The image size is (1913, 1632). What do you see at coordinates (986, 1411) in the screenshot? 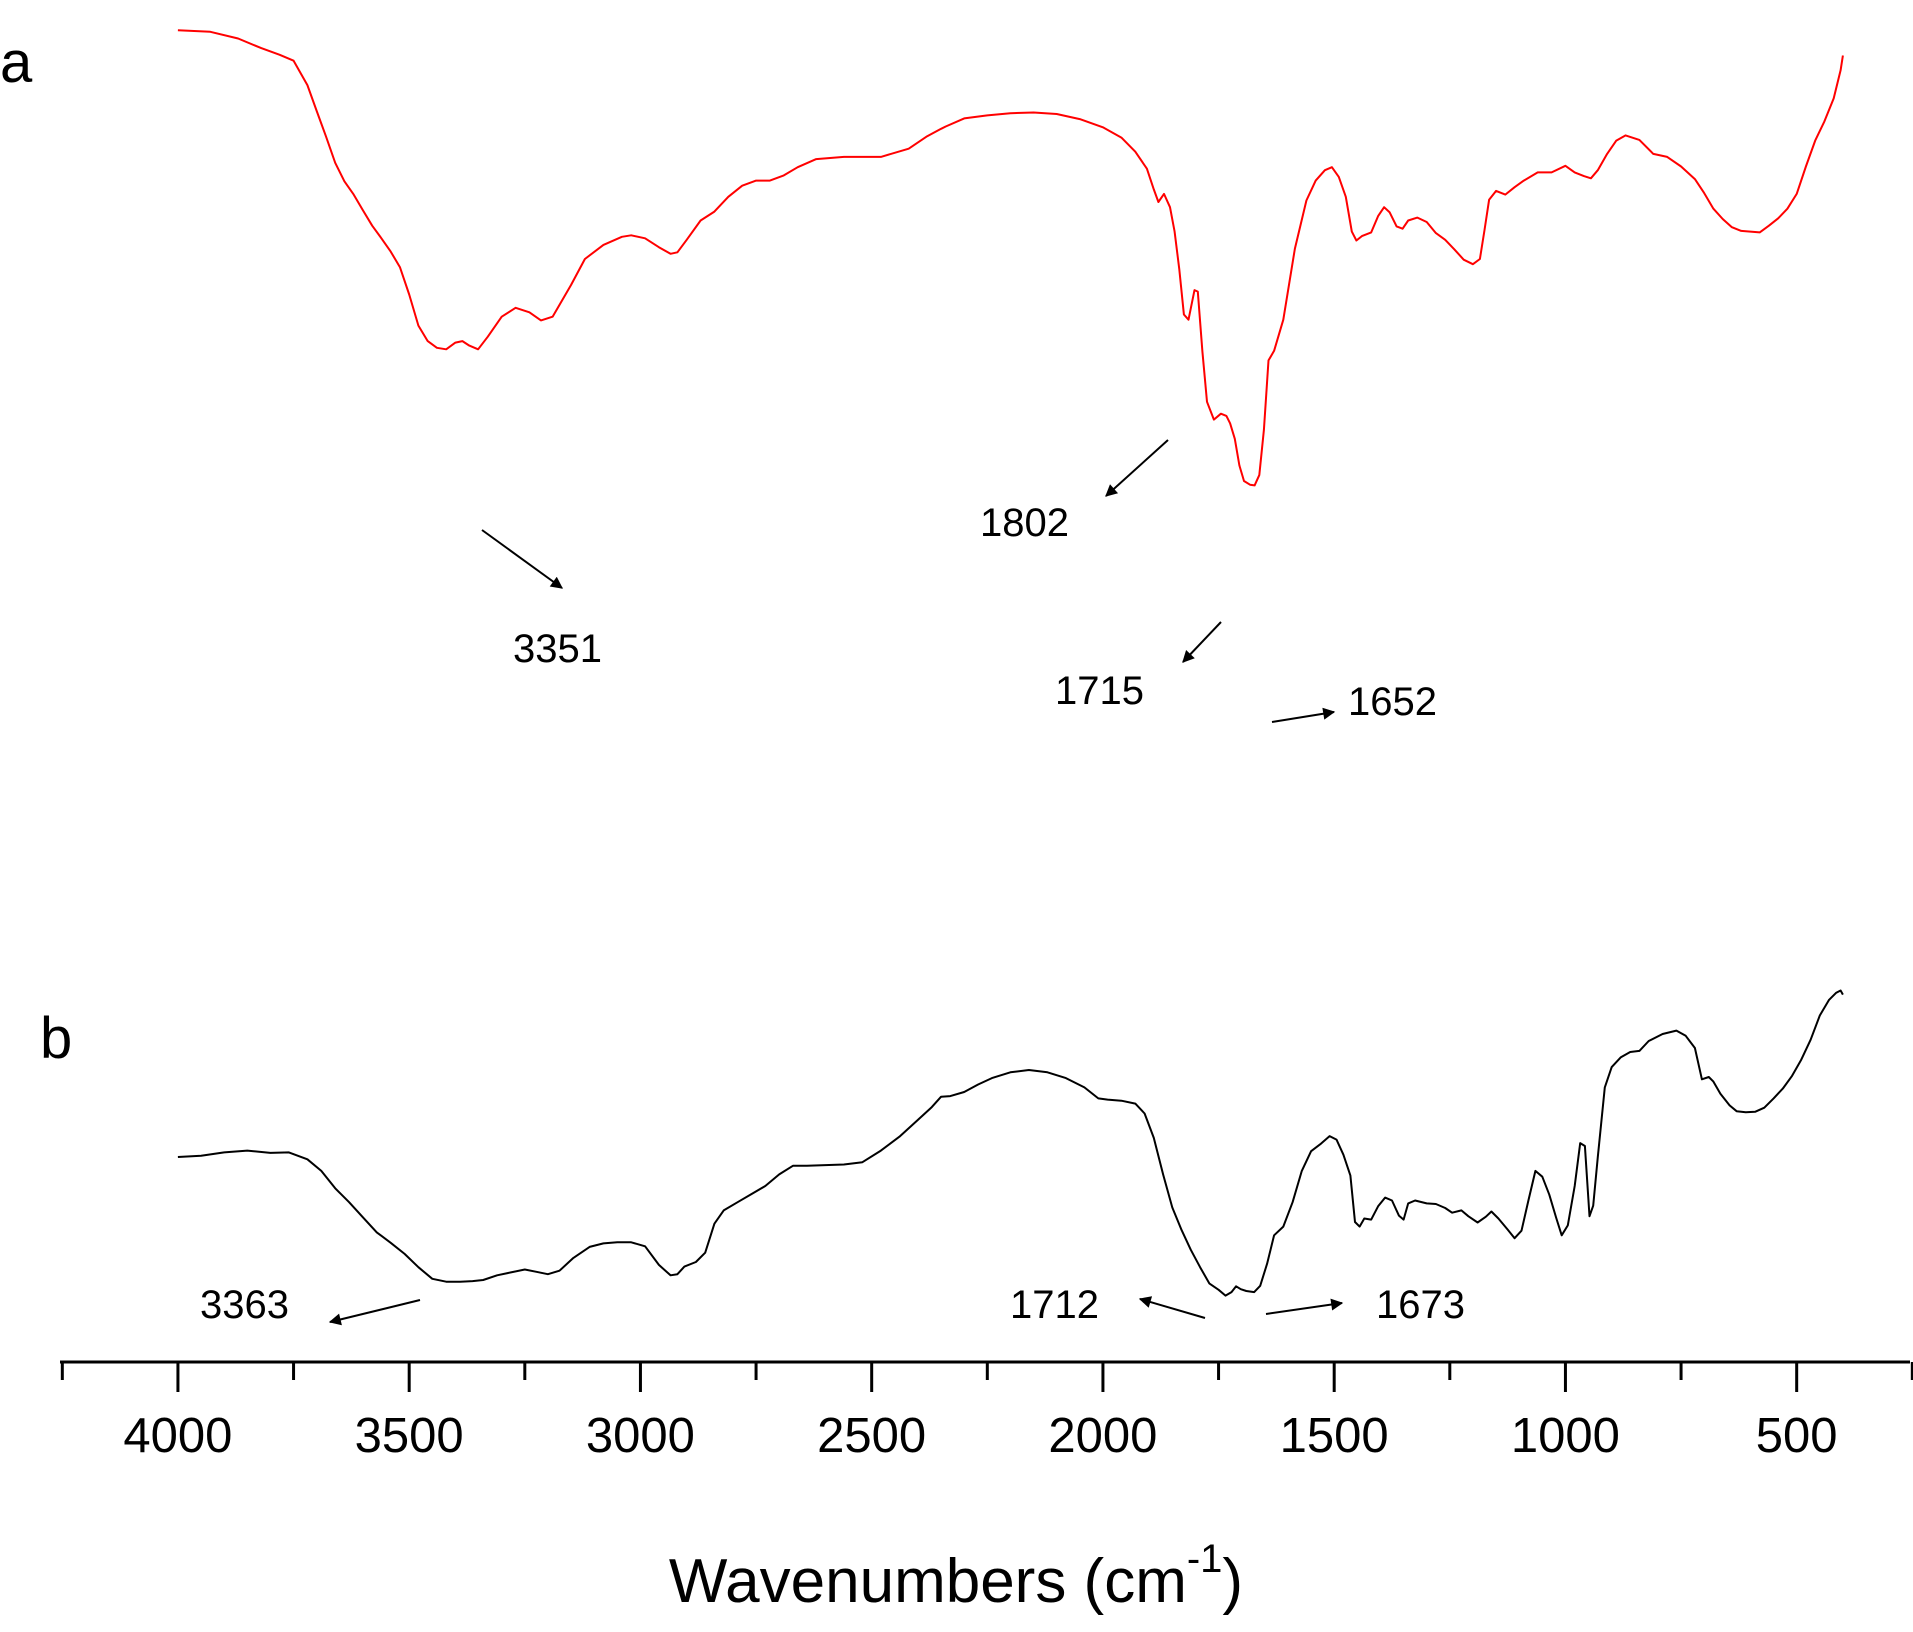
I see `x-axis: 4000 3500 3000 2500 2000 1500 1000 500` at bounding box center [986, 1411].